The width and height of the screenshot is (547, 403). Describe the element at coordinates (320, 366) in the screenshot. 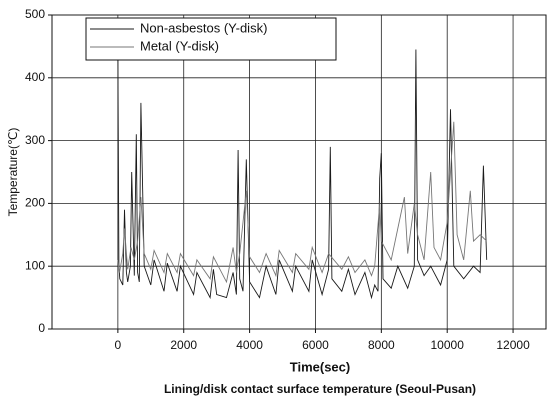

I see `x-axis-label: Time(sec)` at that location.